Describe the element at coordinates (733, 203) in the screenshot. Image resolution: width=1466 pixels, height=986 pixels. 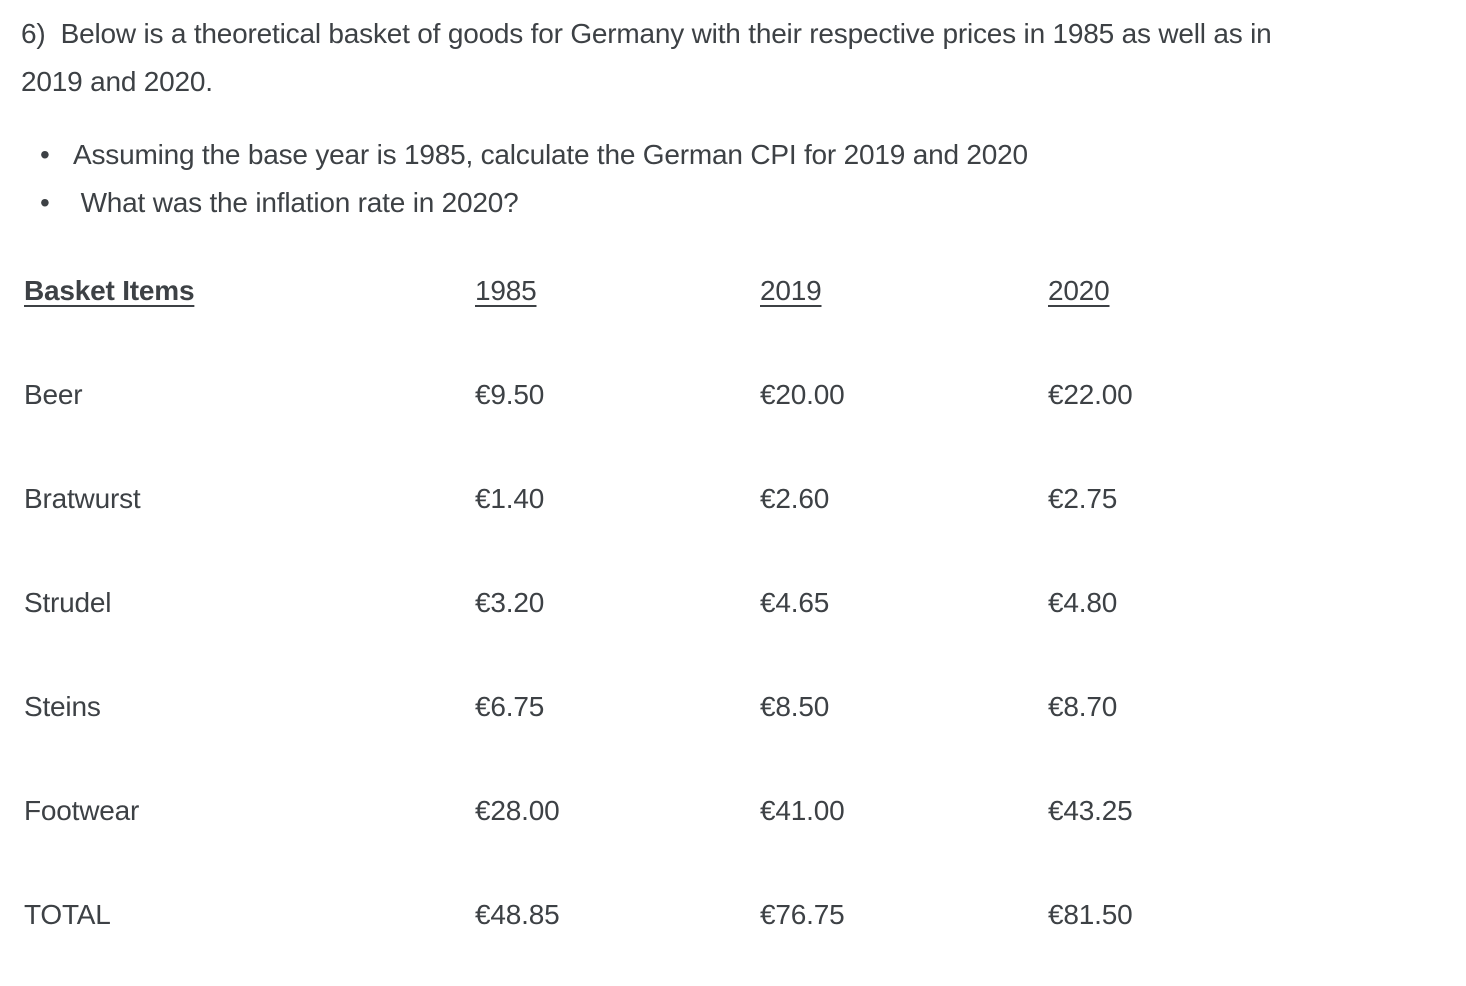
I see `bullet-item-inflation: What was the inflation rate in 2020?` at that location.